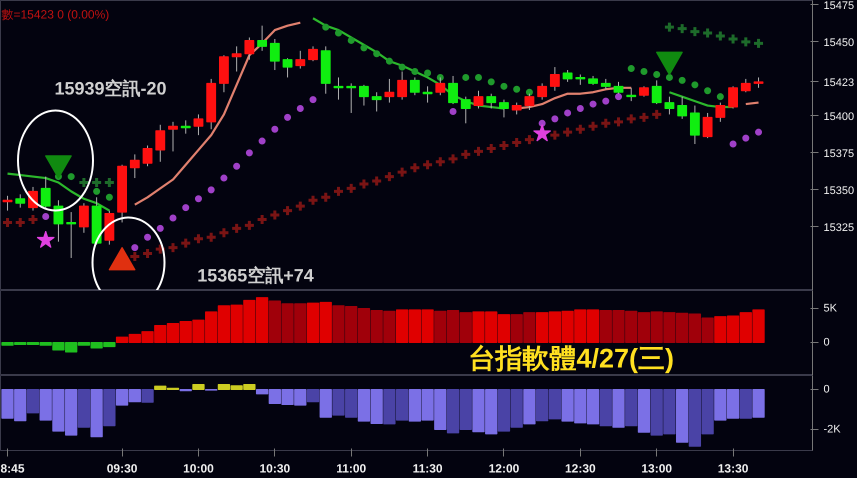 The width and height of the screenshot is (860, 483). I want to click on x-tick-label: 13:30, so click(733, 469).